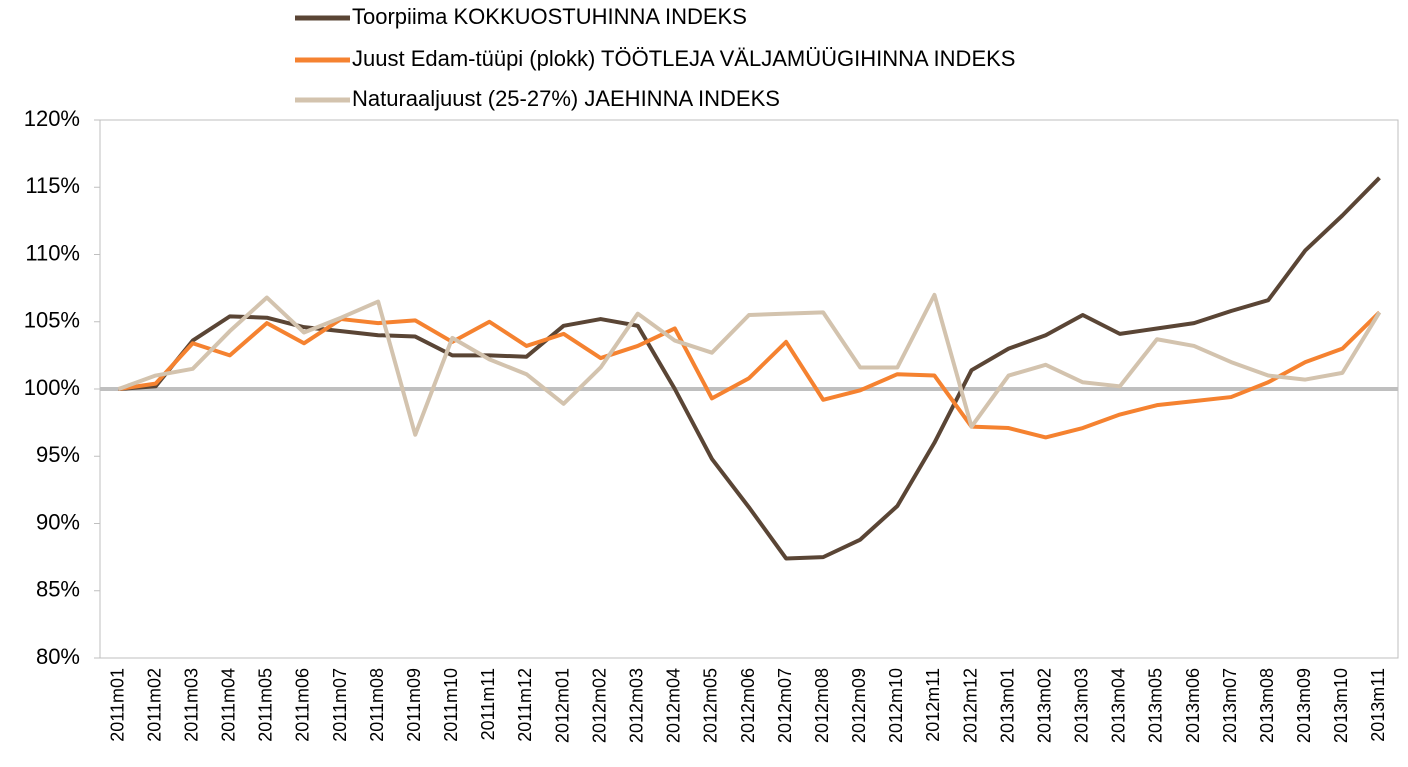 This screenshot has width=1408, height=767. Describe the element at coordinates (58, 454) in the screenshot. I see `y-tick-label: 95%` at that location.